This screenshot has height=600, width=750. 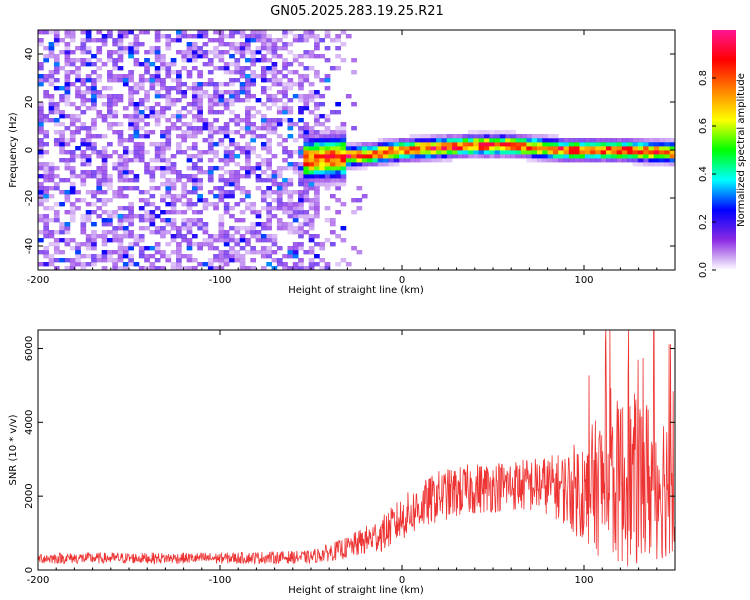 I want to click on x-tick-label: -100, so click(x=220, y=580).